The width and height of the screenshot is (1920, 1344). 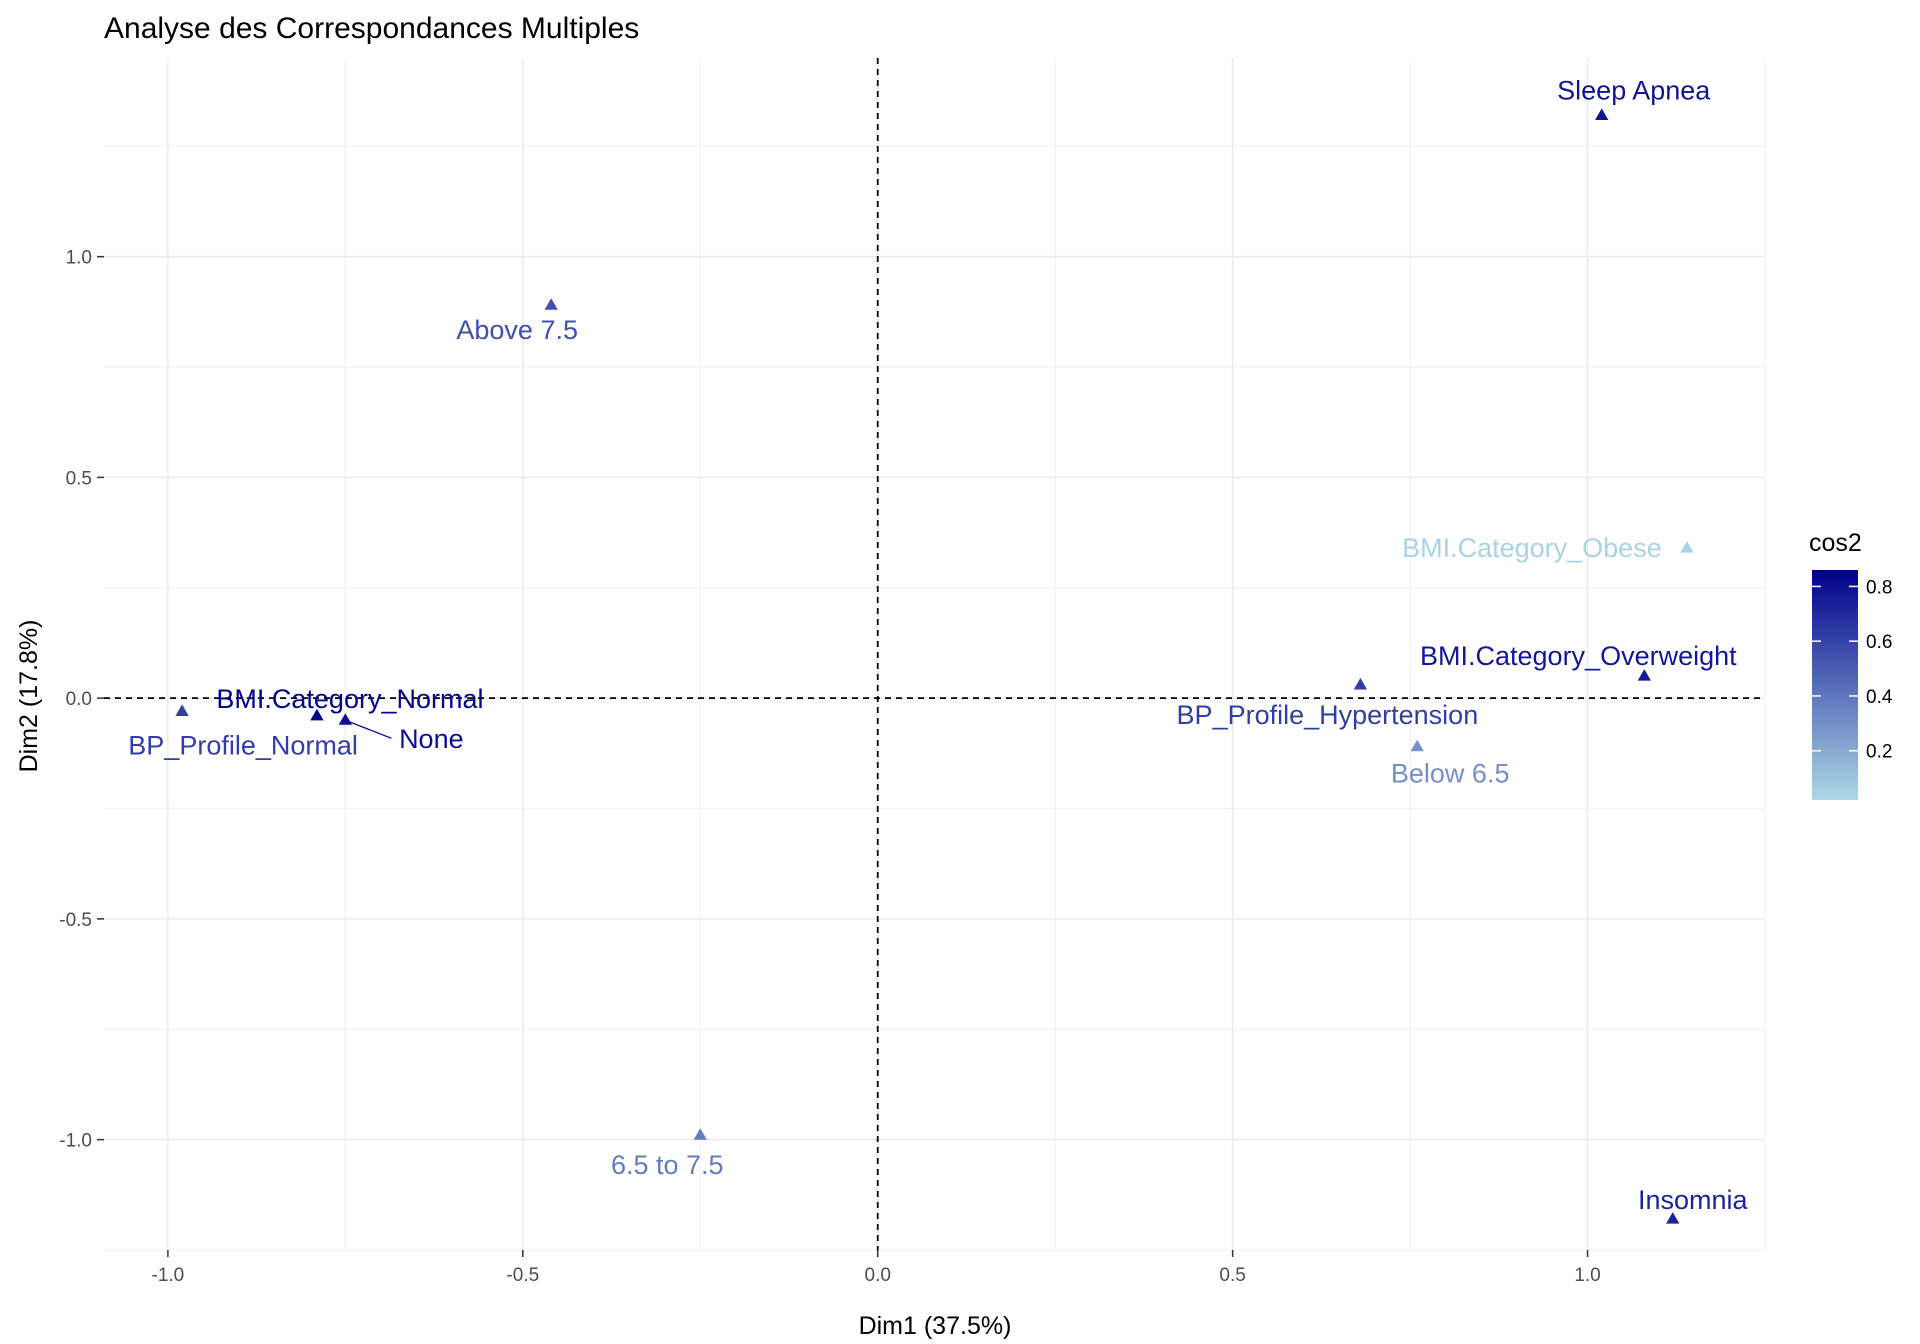 What do you see at coordinates (168, 1275) in the screenshot?
I see `x-tick-label: -1.0` at bounding box center [168, 1275].